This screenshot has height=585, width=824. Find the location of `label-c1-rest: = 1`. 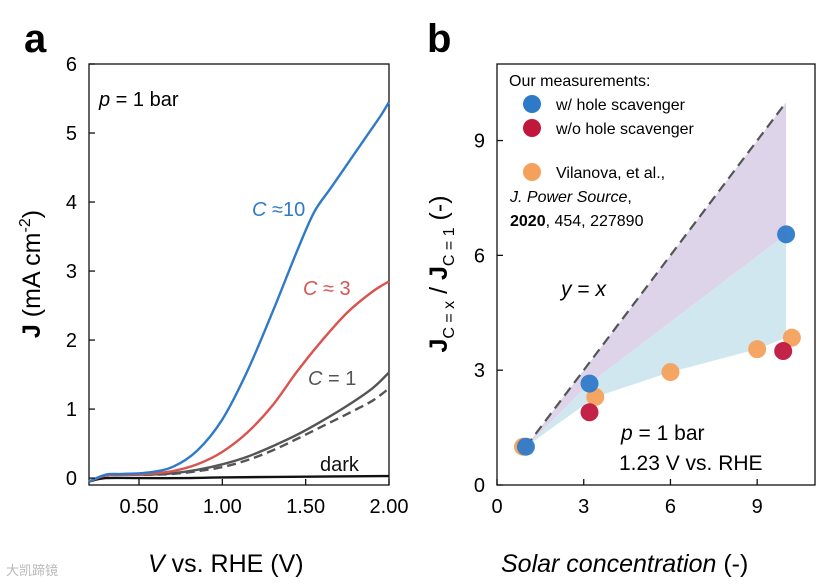

label-c1-rest: = 1 is located at coordinates (339, 379).